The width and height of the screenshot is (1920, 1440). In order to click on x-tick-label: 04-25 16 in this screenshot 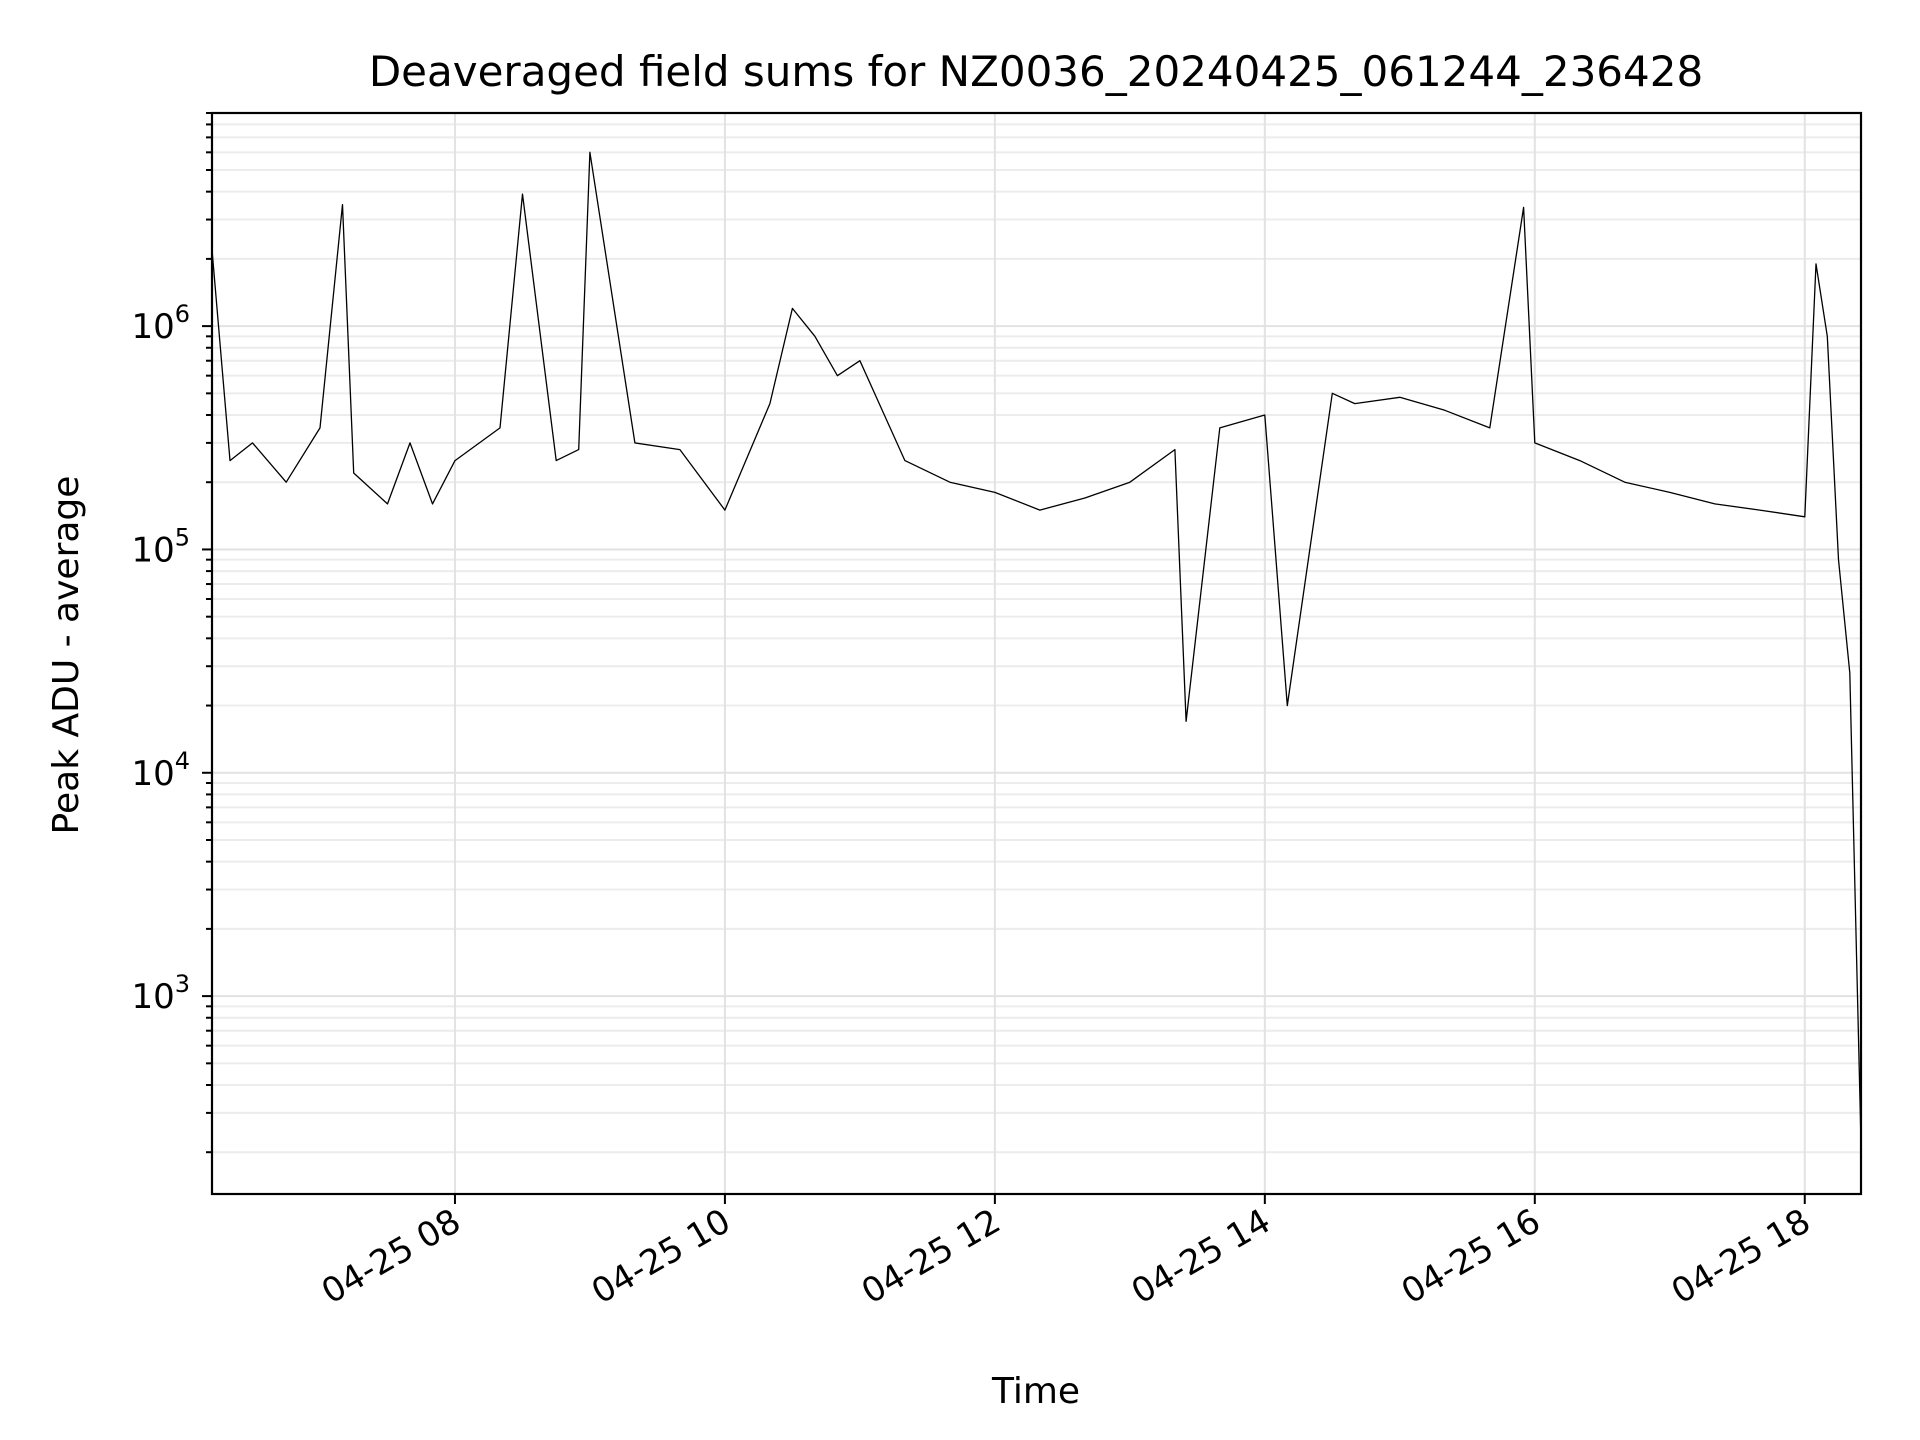, I will do `click(1471, 1256)`.